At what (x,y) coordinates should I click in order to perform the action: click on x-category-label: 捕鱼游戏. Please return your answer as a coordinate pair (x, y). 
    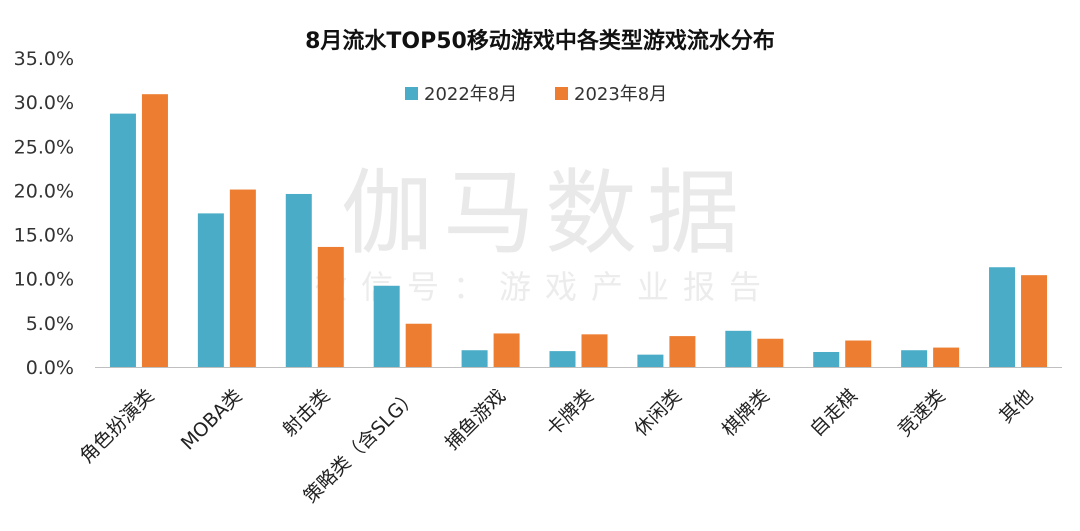
    Looking at the image, I should click on (475, 419).